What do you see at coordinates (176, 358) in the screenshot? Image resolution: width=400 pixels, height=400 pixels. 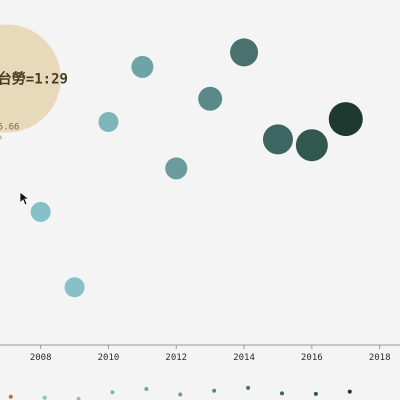 I see `x-tick-label: 2012` at bounding box center [176, 358].